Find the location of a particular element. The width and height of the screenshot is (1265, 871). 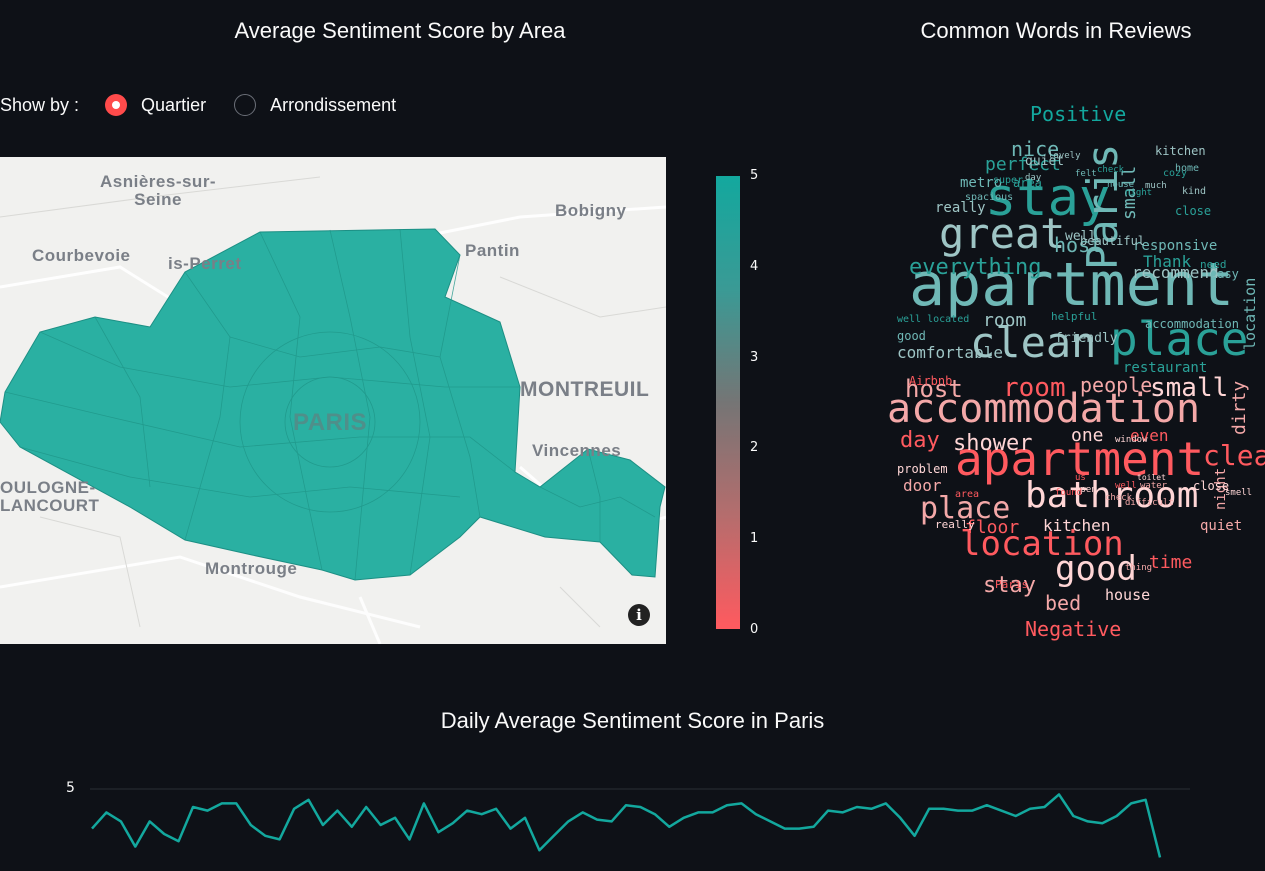

wordcloud-word-negative: quiet is located at coordinates (1221, 526).